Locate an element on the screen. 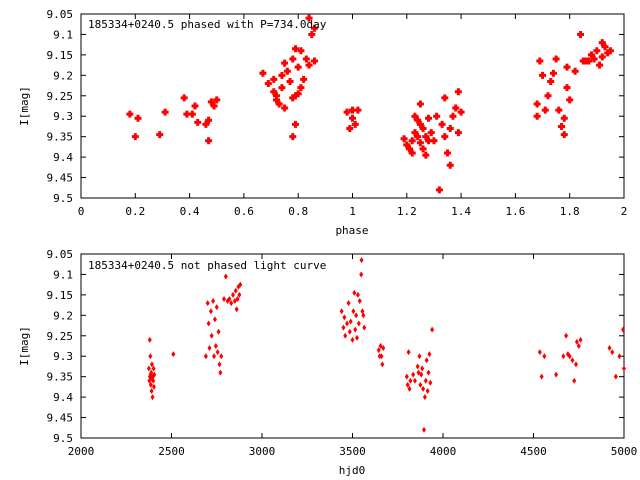 This screenshot has height=480, width=640. unphased-x-tick-label: 5000 is located at coordinates (624, 451).